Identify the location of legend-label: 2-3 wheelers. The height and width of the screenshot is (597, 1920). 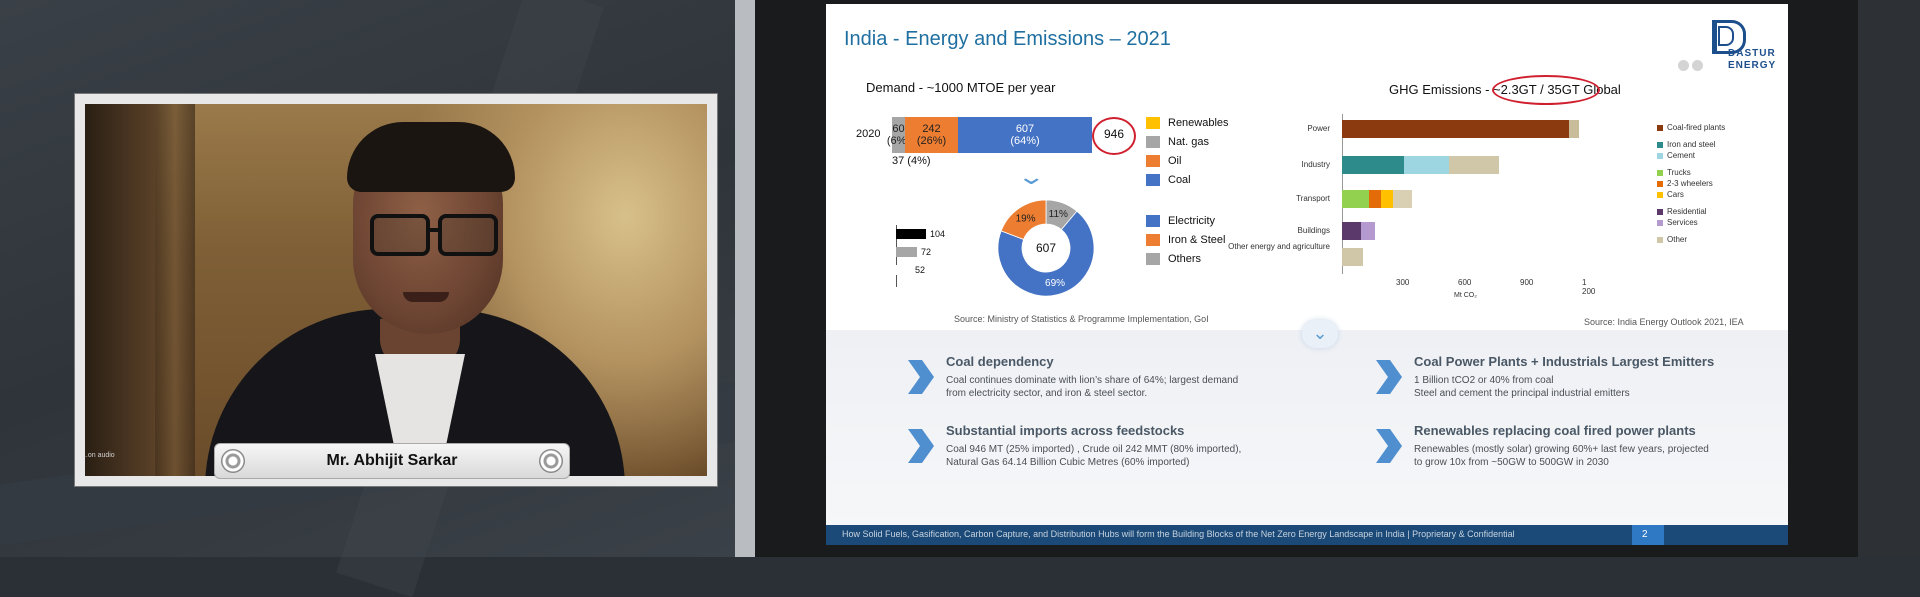
(1690, 183).